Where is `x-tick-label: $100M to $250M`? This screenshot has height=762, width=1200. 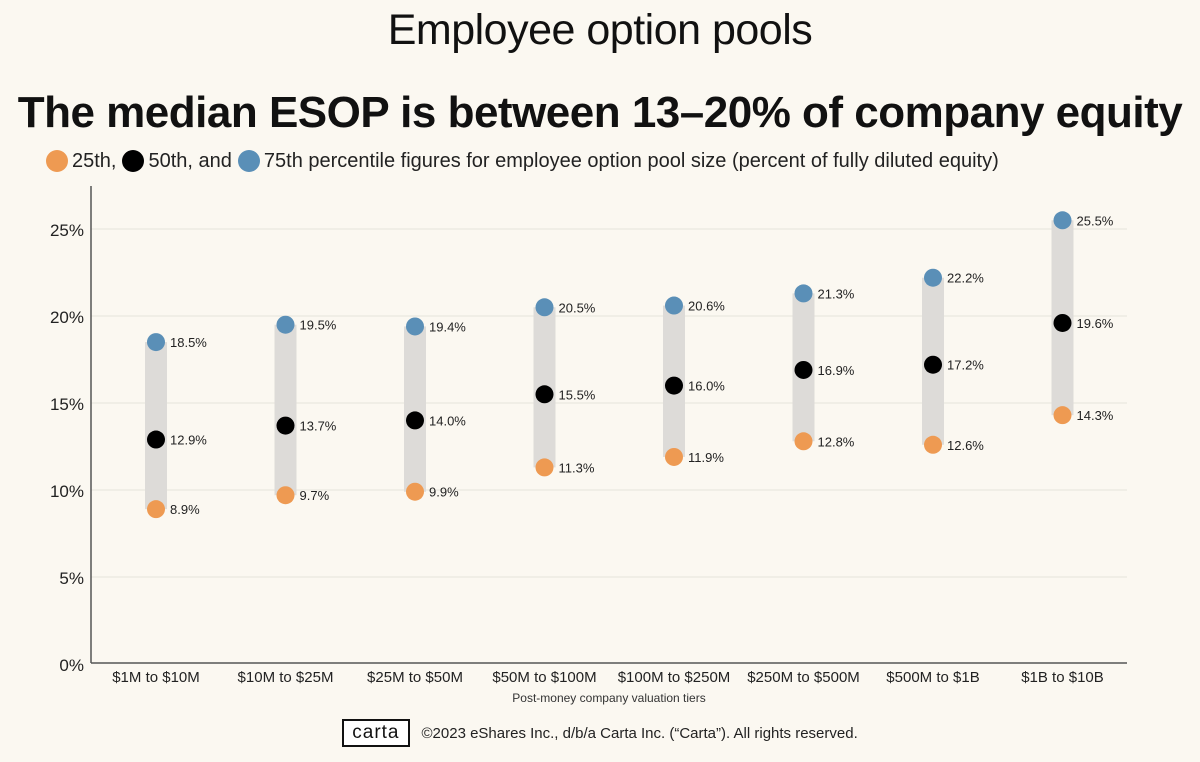 x-tick-label: $100M to $250M is located at coordinates (674, 677).